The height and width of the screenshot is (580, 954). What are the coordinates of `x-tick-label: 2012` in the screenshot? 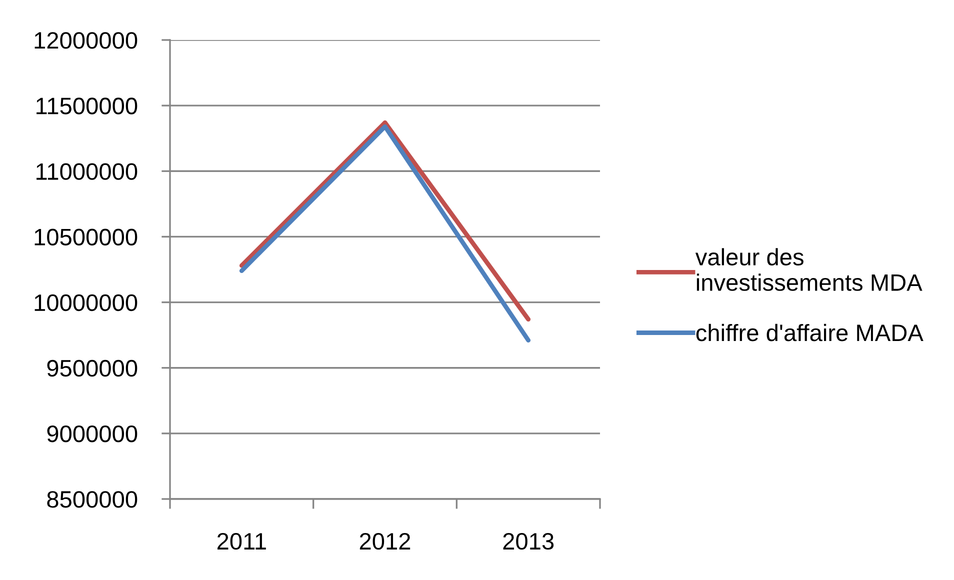 It's located at (385, 541).